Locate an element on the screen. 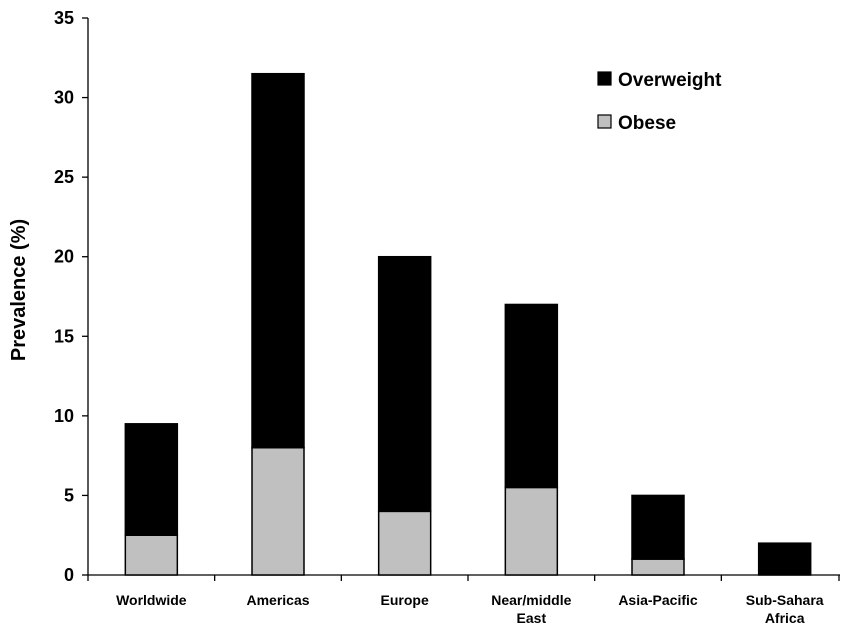  chart-legend: Overweight Obese is located at coordinates (659, 102).